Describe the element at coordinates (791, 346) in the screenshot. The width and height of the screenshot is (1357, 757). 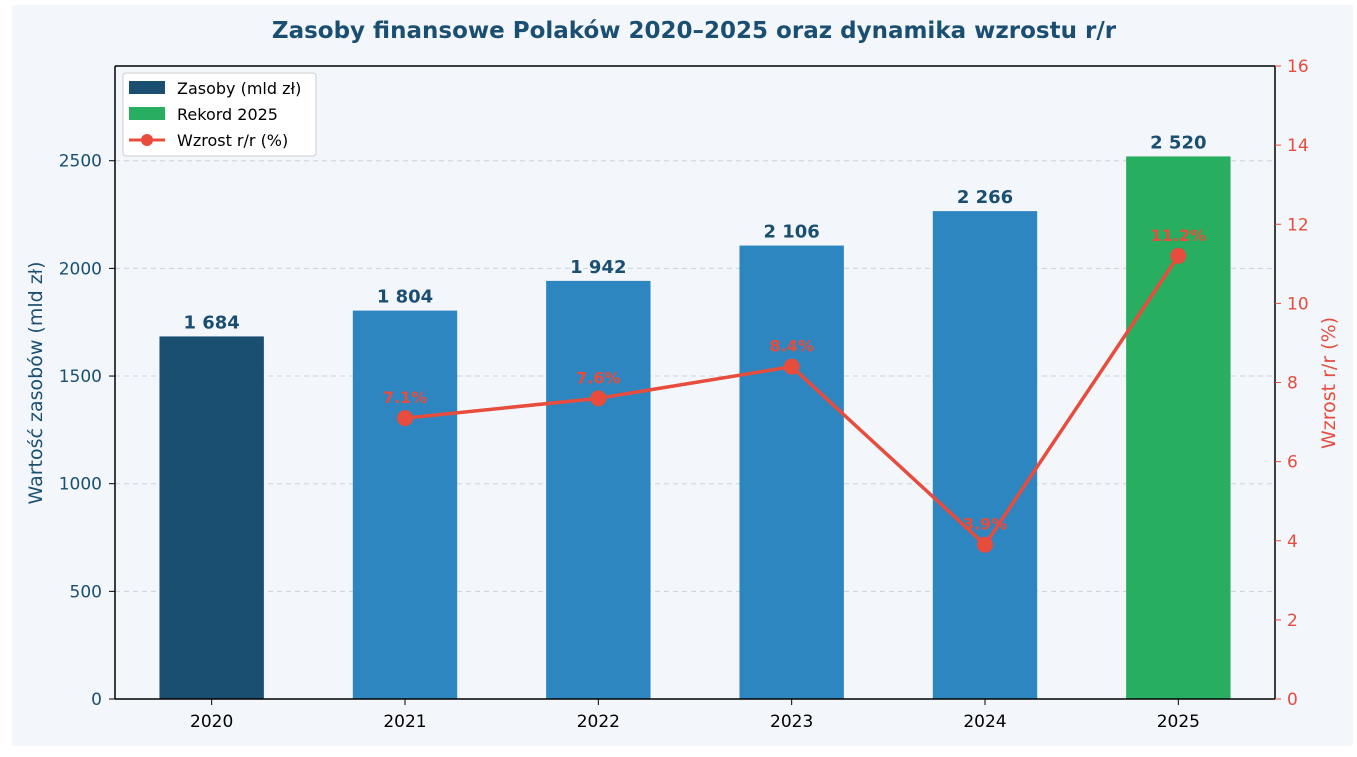
I see `growth-value-label-2023: 8.4%` at that location.